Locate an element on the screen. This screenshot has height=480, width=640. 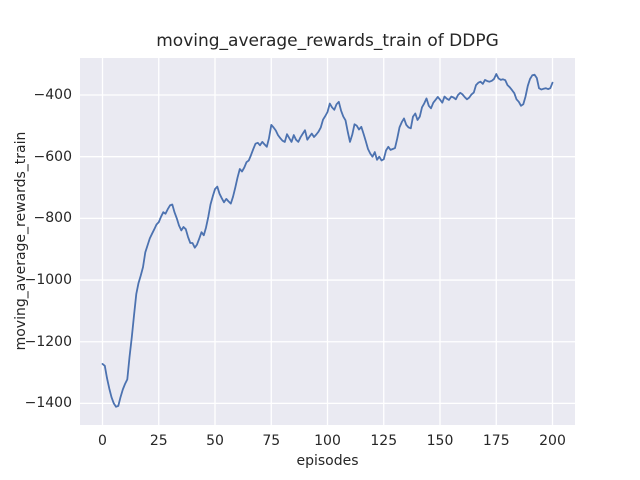
x-tick-label: 25 is located at coordinates (158, 441).